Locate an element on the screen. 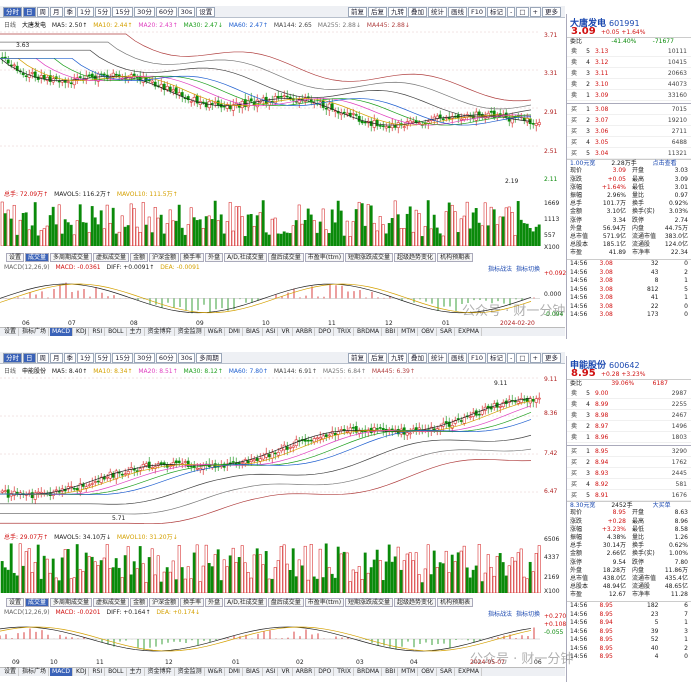 Image resolution: width=691 pixels, height=688 pixels. bottom-tab: BOLL is located at coordinates (116, 332).